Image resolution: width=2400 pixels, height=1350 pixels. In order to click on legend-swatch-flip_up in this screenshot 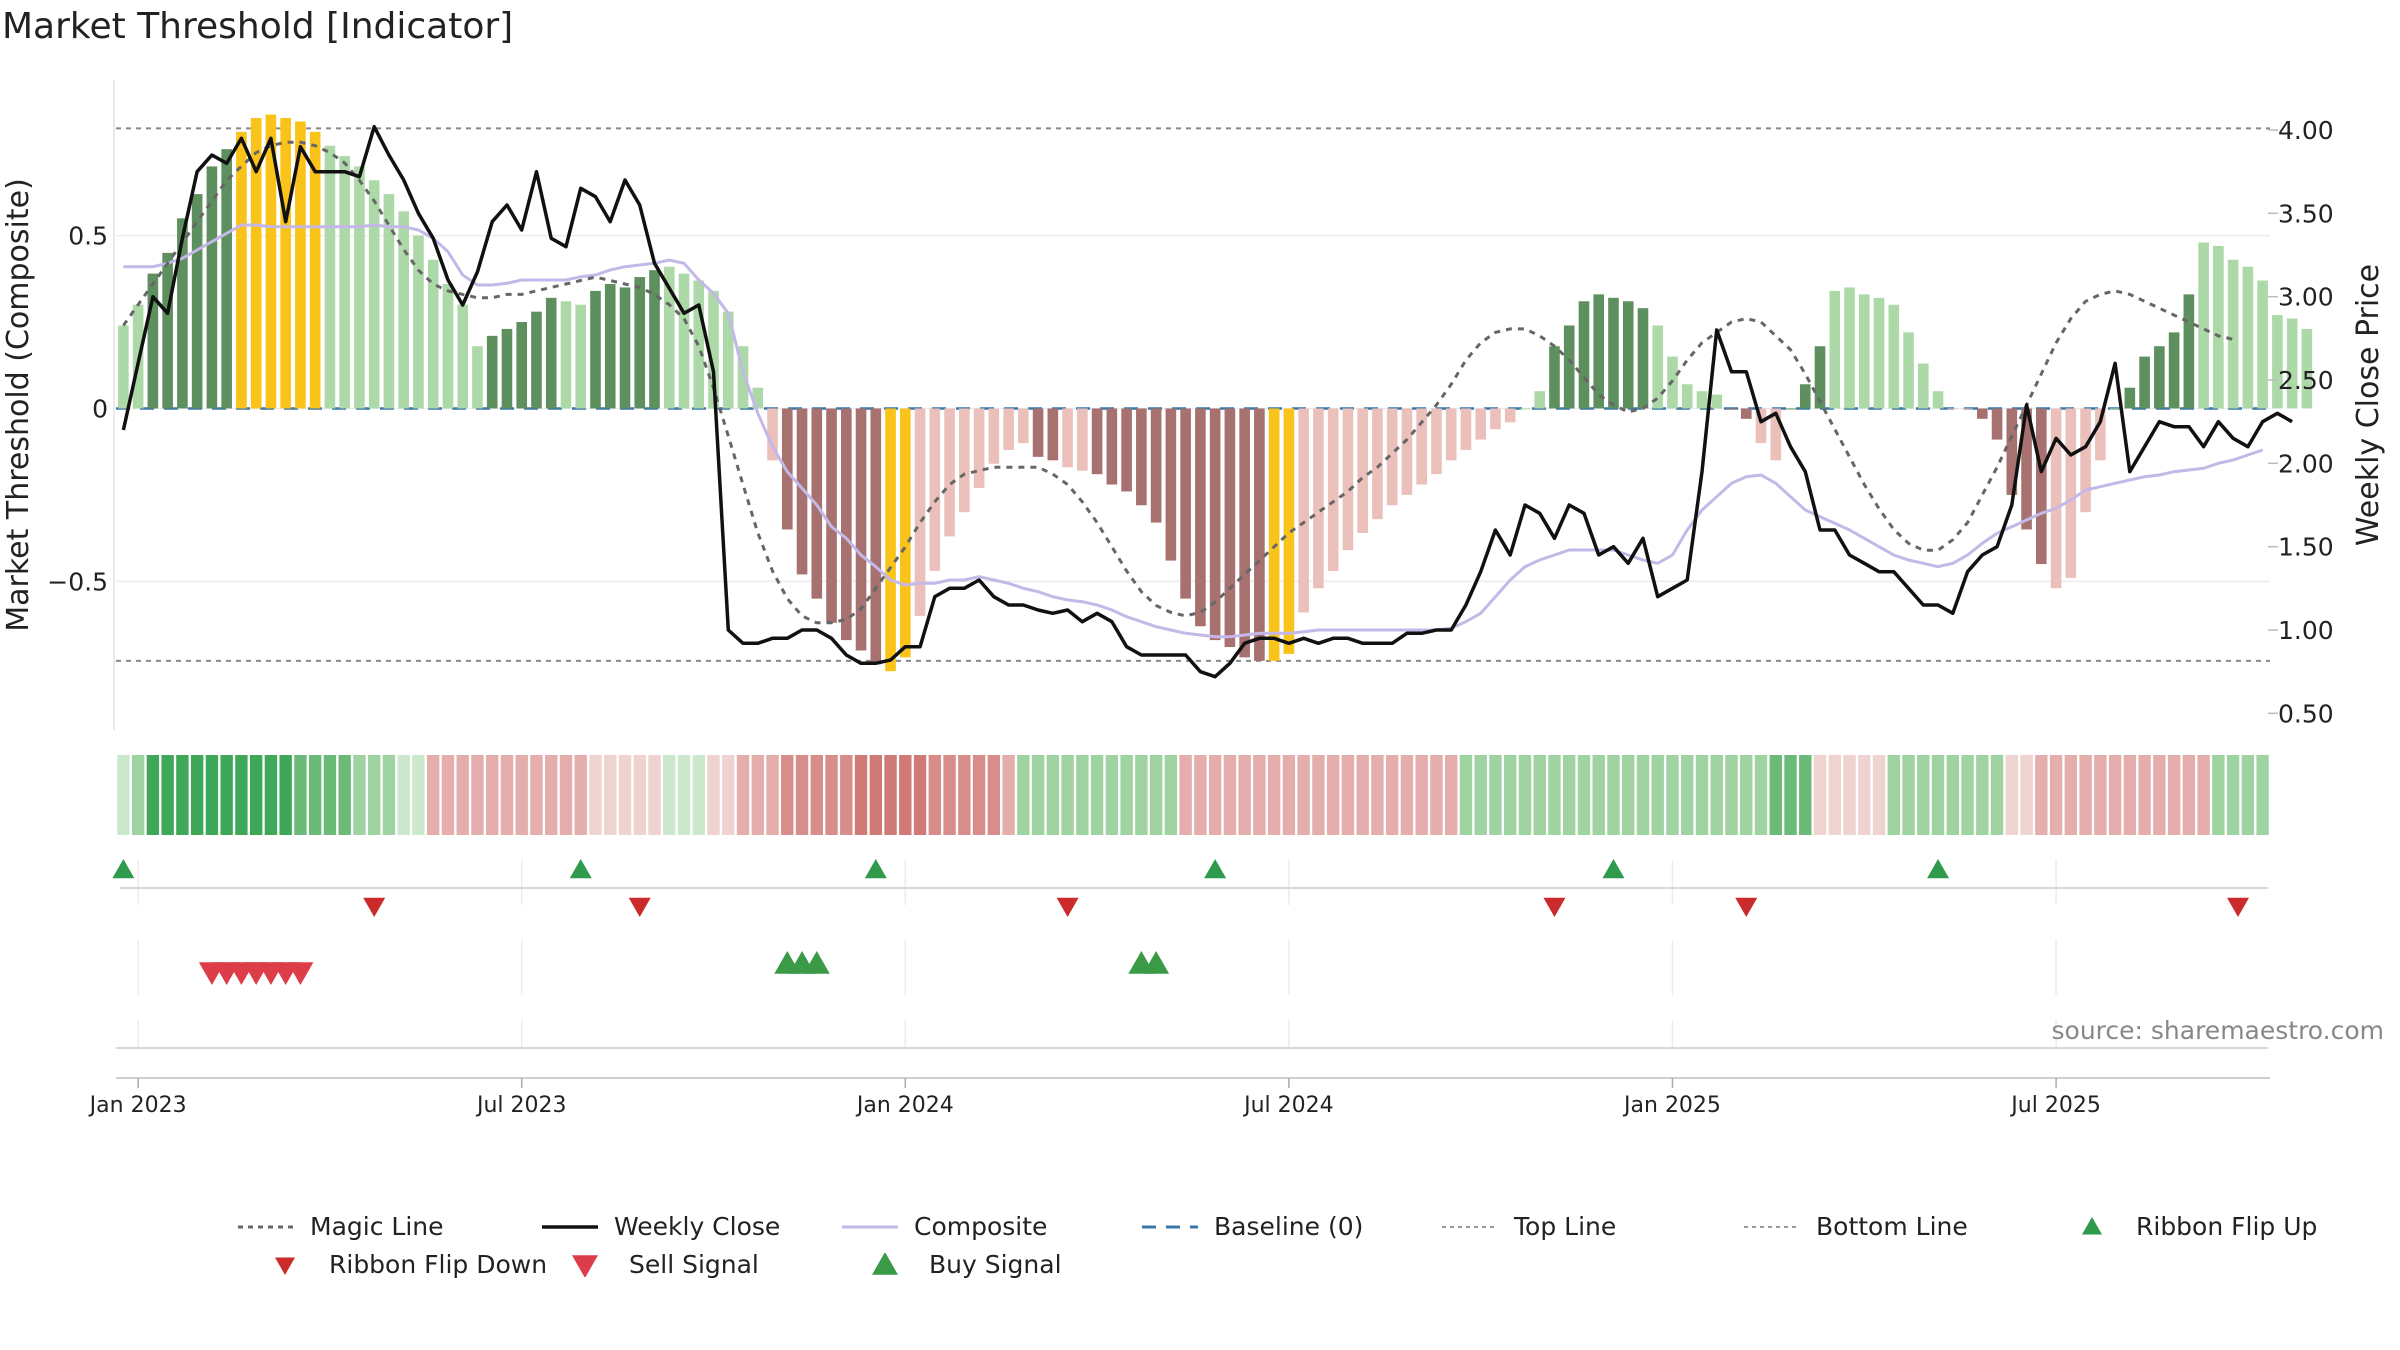, I will do `click(2092, 1225)`.